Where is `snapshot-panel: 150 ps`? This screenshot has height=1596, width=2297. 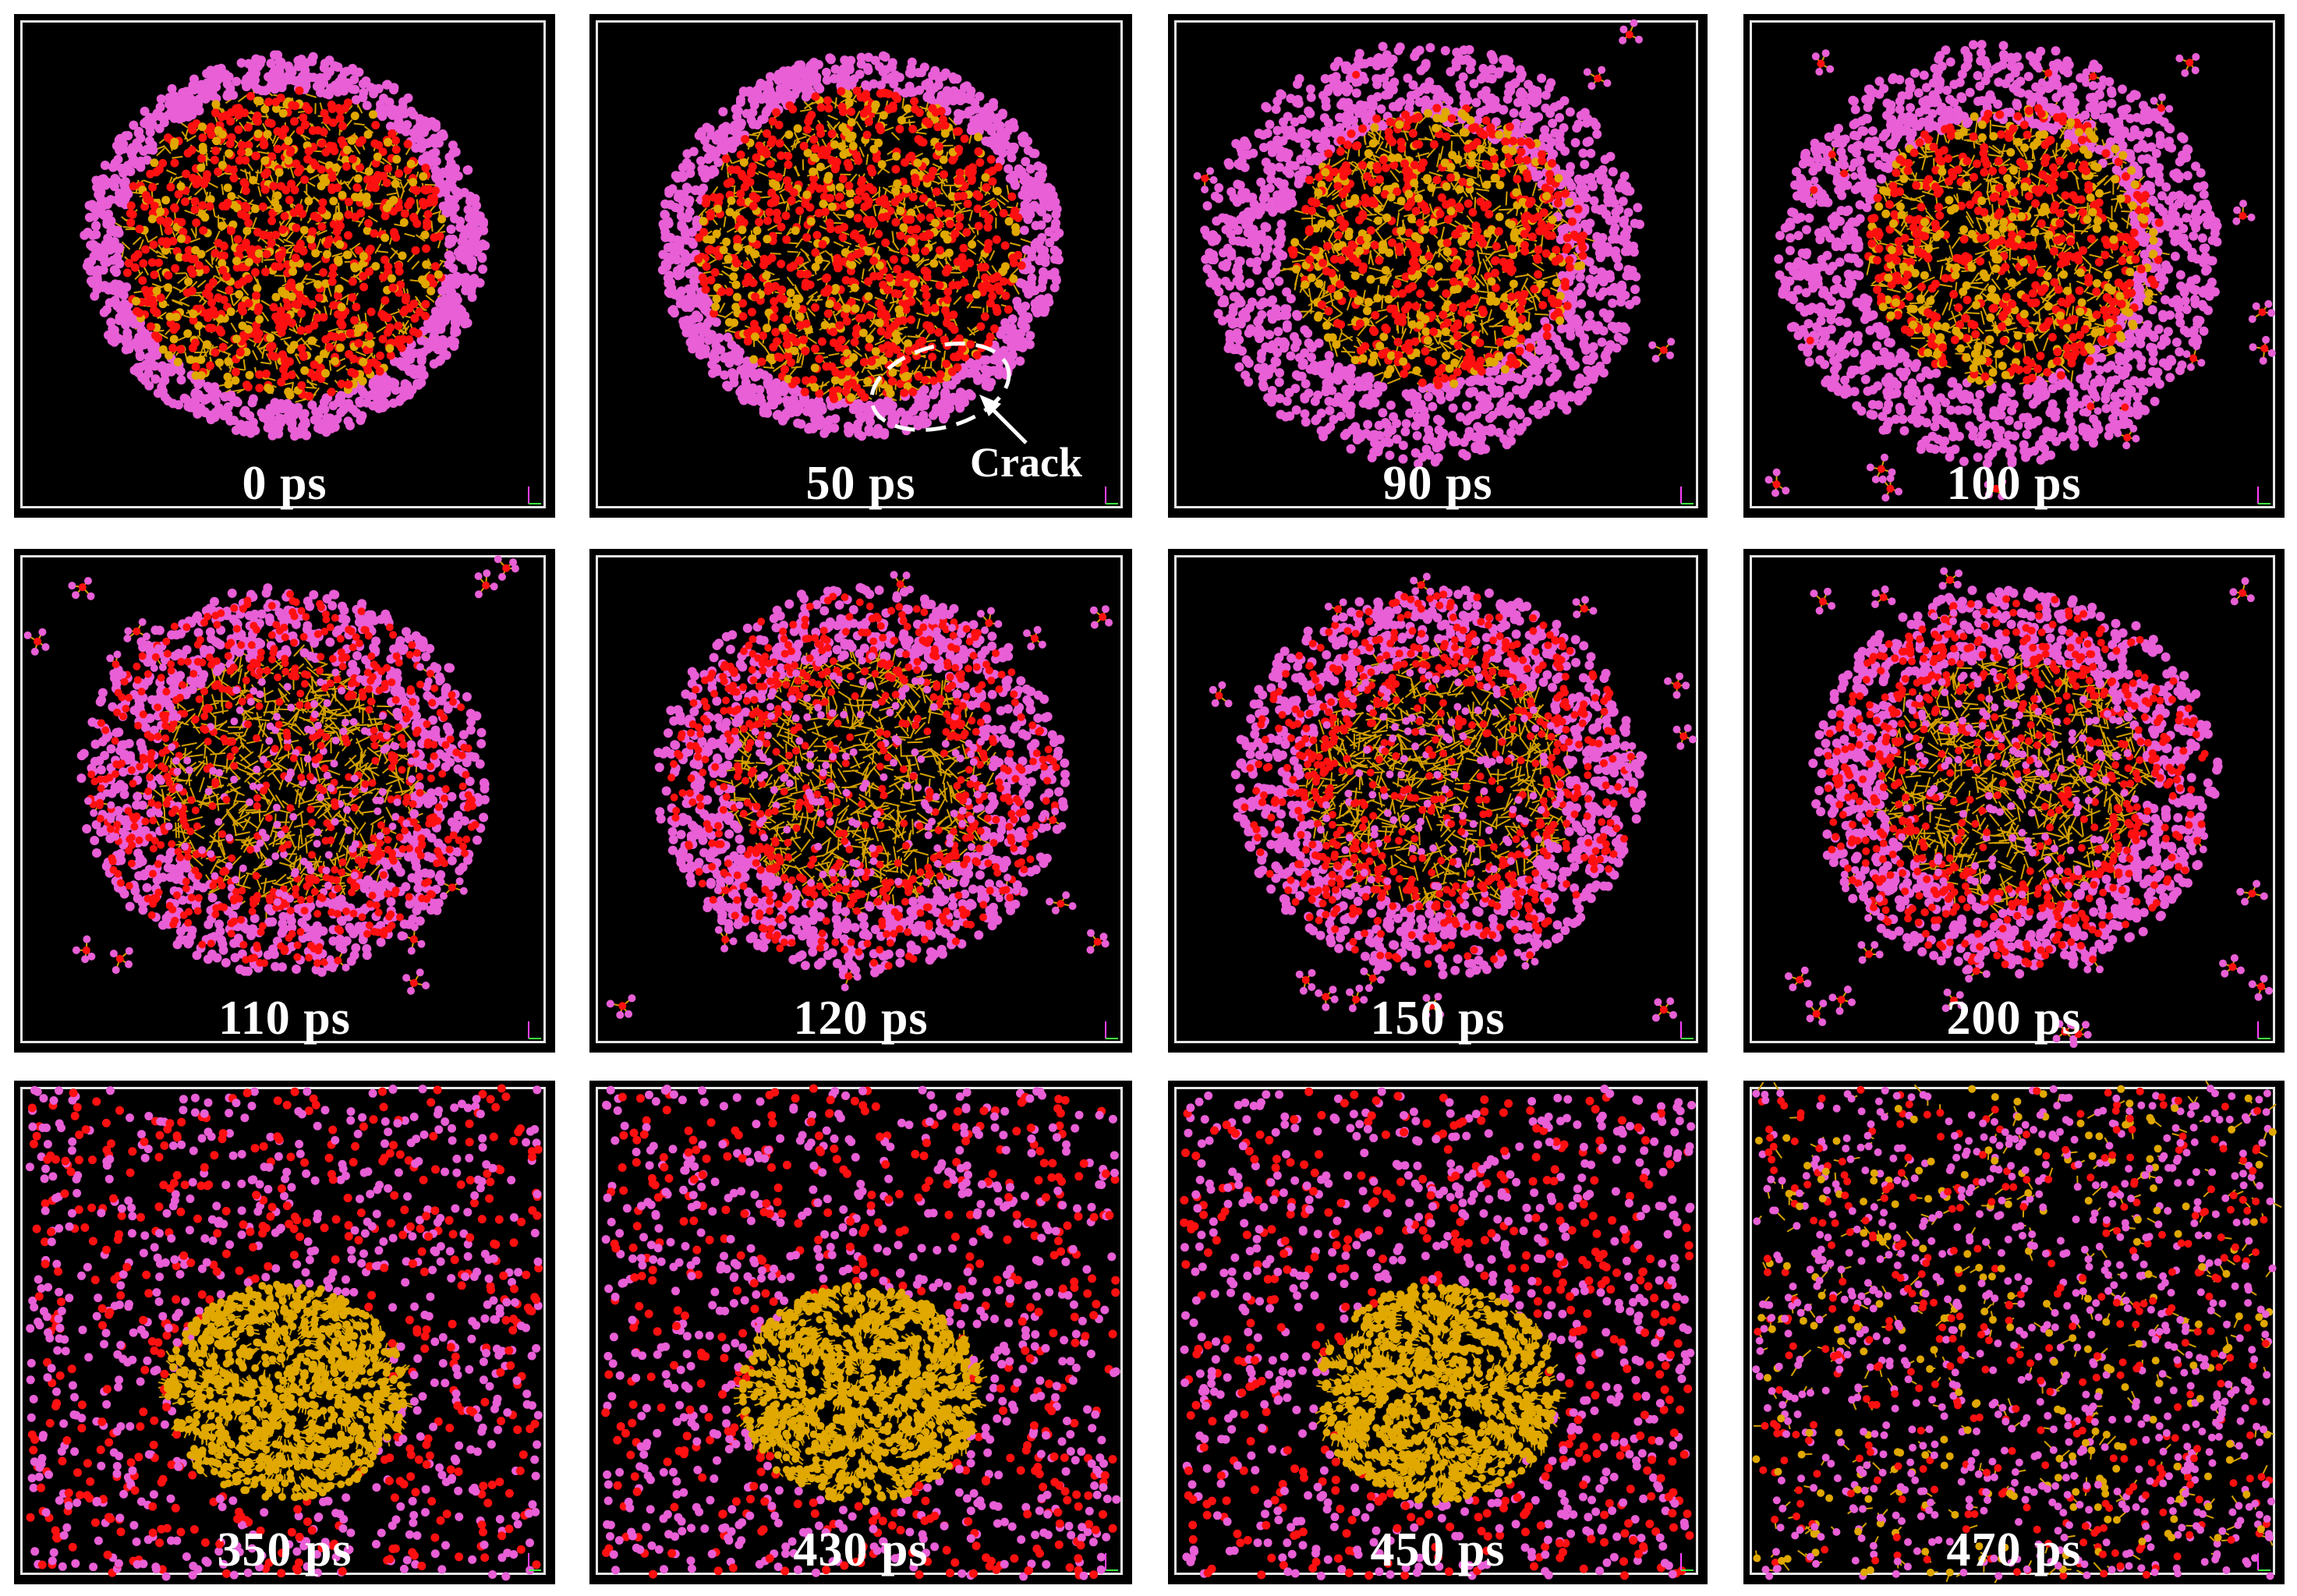 snapshot-panel: 150 ps is located at coordinates (1438, 801).